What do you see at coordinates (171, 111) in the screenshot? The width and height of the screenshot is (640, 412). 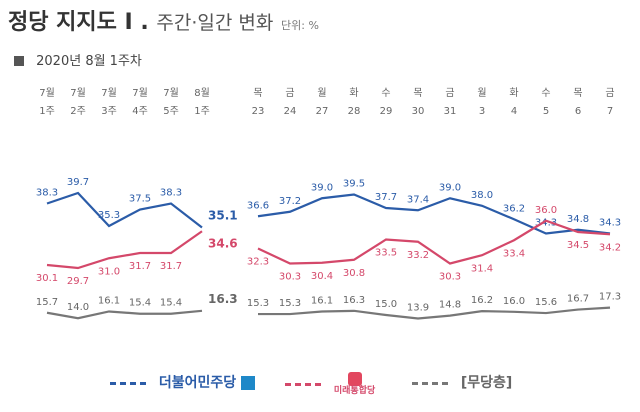 I see `tick-label-bottom: 5주` at bounding box center [171, 111].